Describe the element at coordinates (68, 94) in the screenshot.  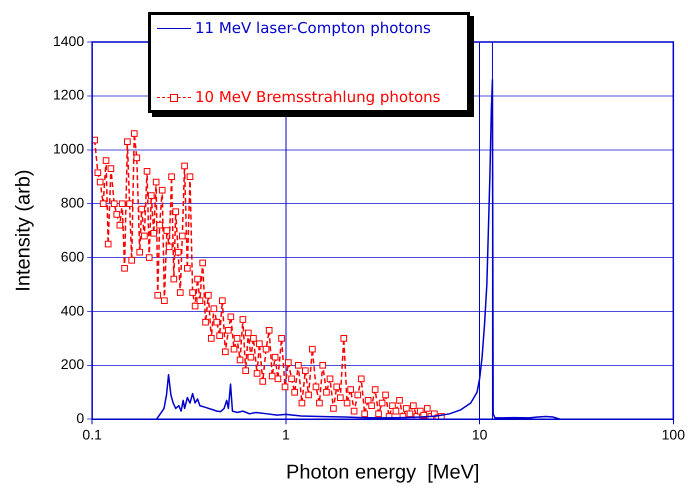
I see `y-tick-label: 1200` at that location.